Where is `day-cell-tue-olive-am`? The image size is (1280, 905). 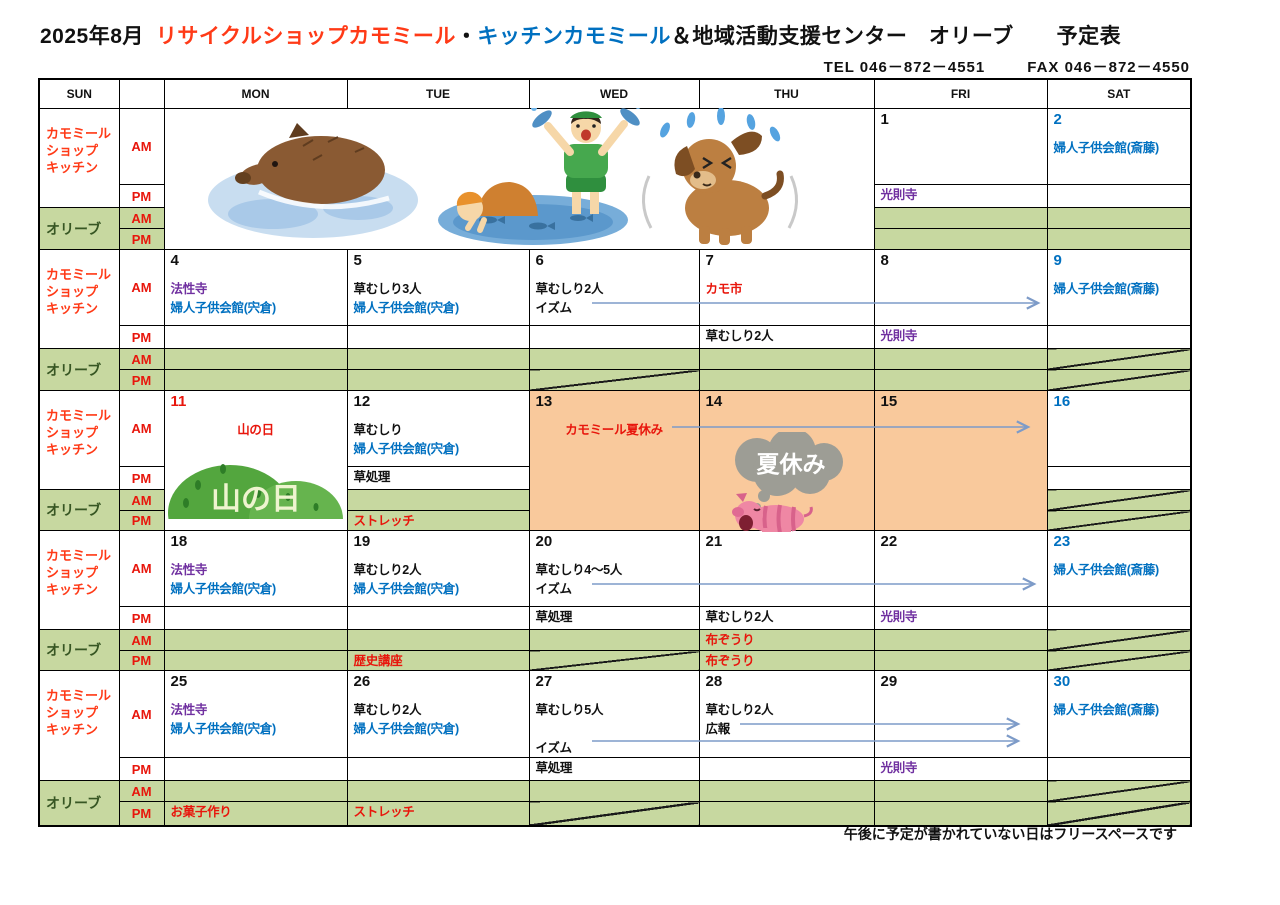 day-cell-tue-olive-am is located at coordinates (438, 640).